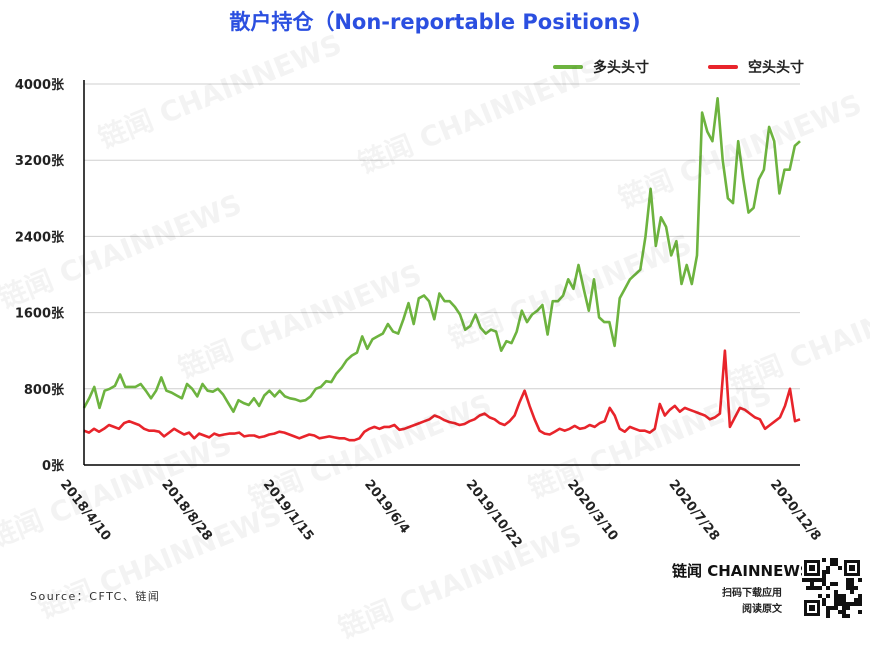 The width and height of the screenshot is (870, 647). I want to click on legend-label-short: 空头头寸, so click(776, 68).